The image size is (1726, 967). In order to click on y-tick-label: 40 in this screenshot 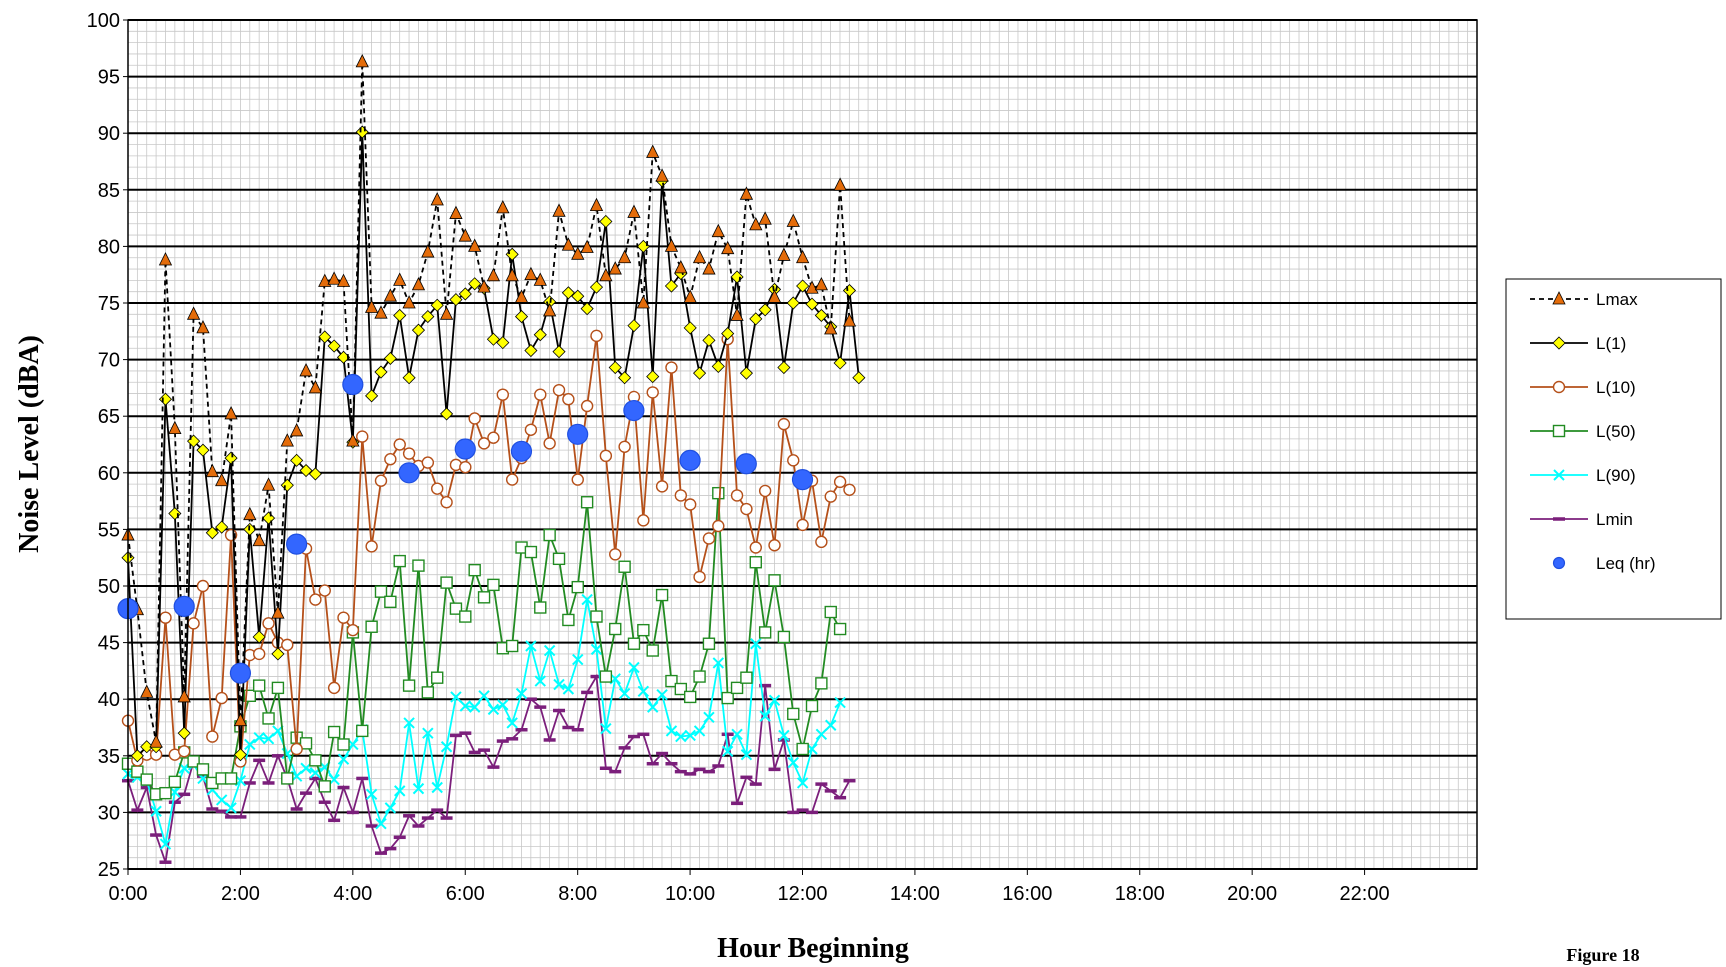, I will do `click(109, 700)`.